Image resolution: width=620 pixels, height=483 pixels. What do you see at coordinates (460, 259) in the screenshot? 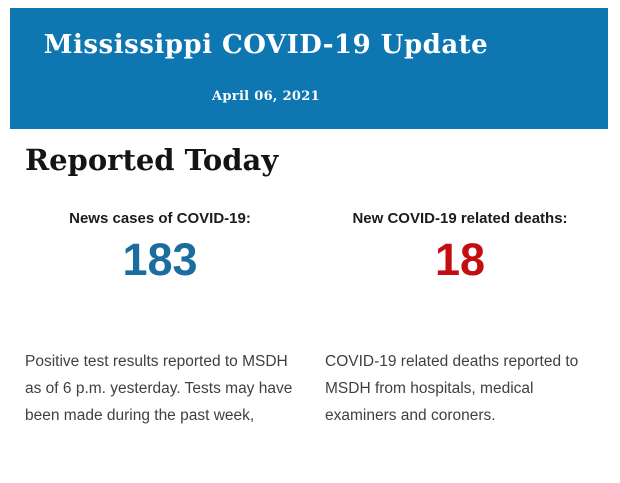
I see `deaths-value: 18` at bounding box center [460, 259].